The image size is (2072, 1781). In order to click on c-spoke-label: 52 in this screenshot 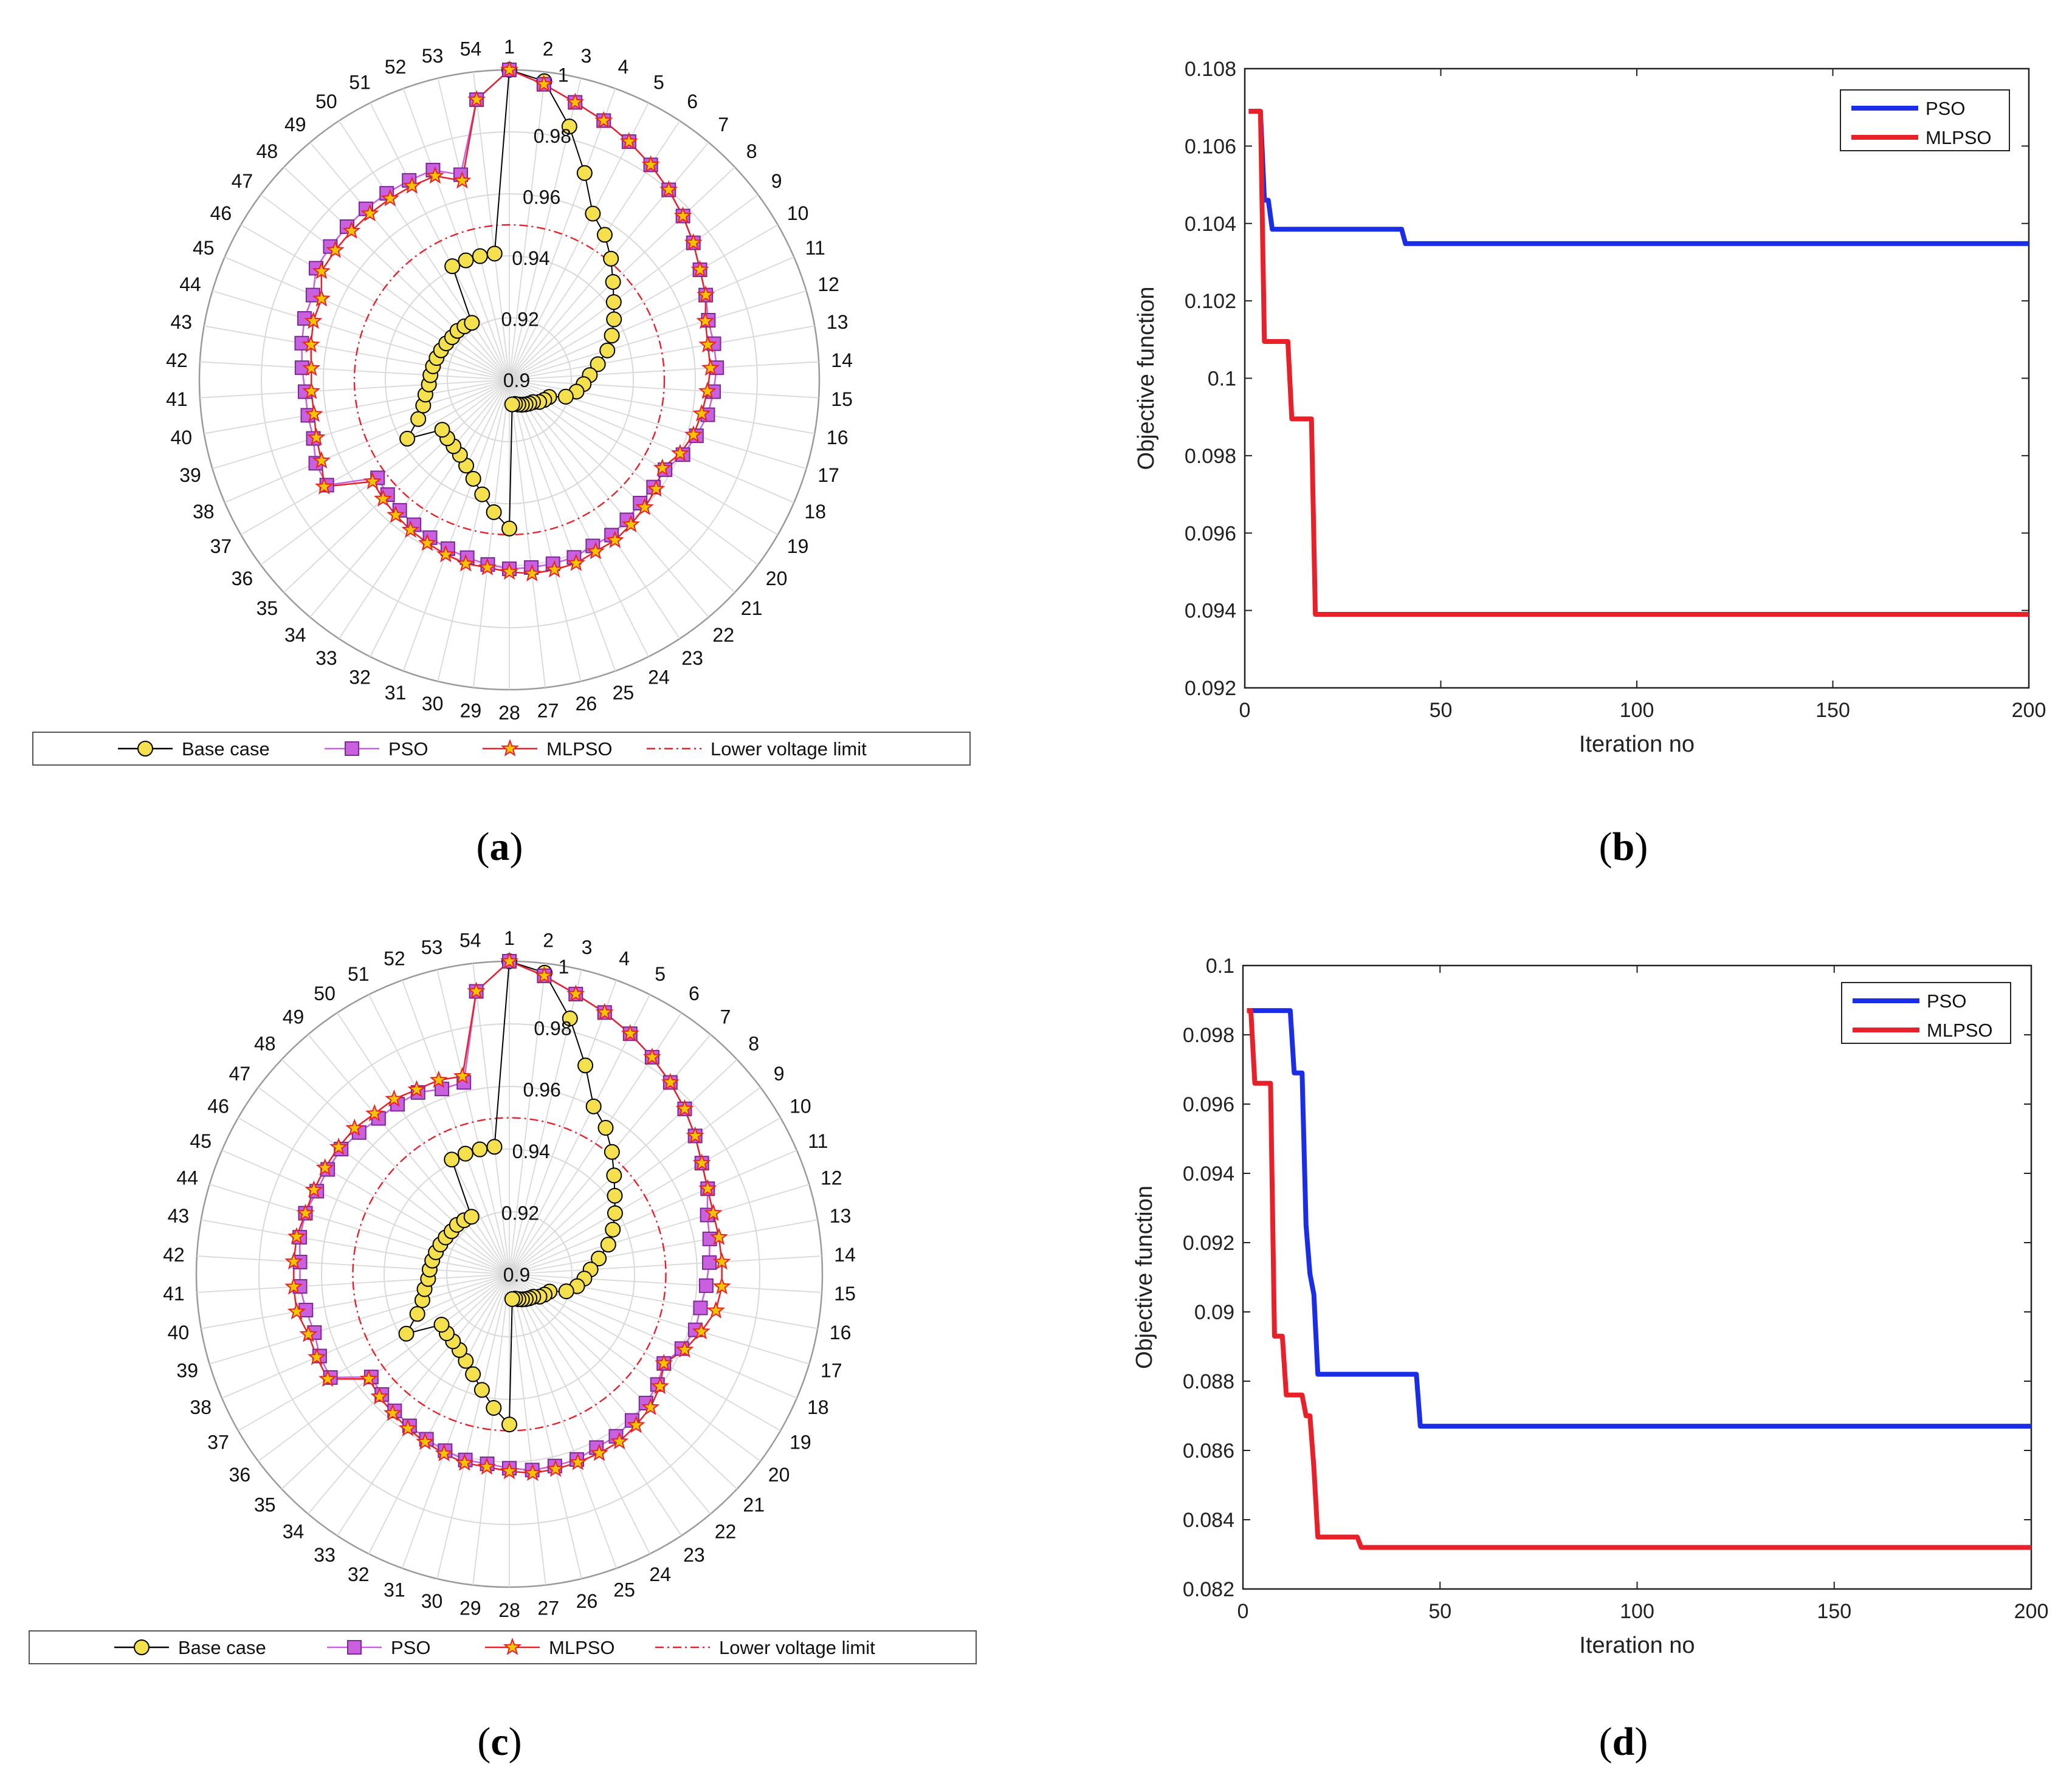, I will do `click(394, 958)`.